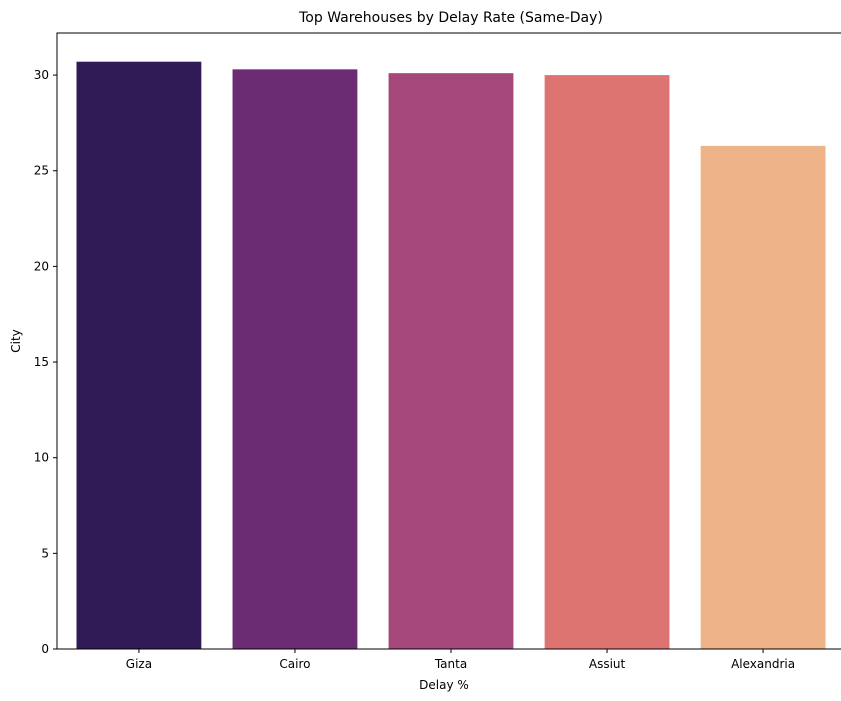  I want to click on x-tick-label: Cairo, so click(294, 664).